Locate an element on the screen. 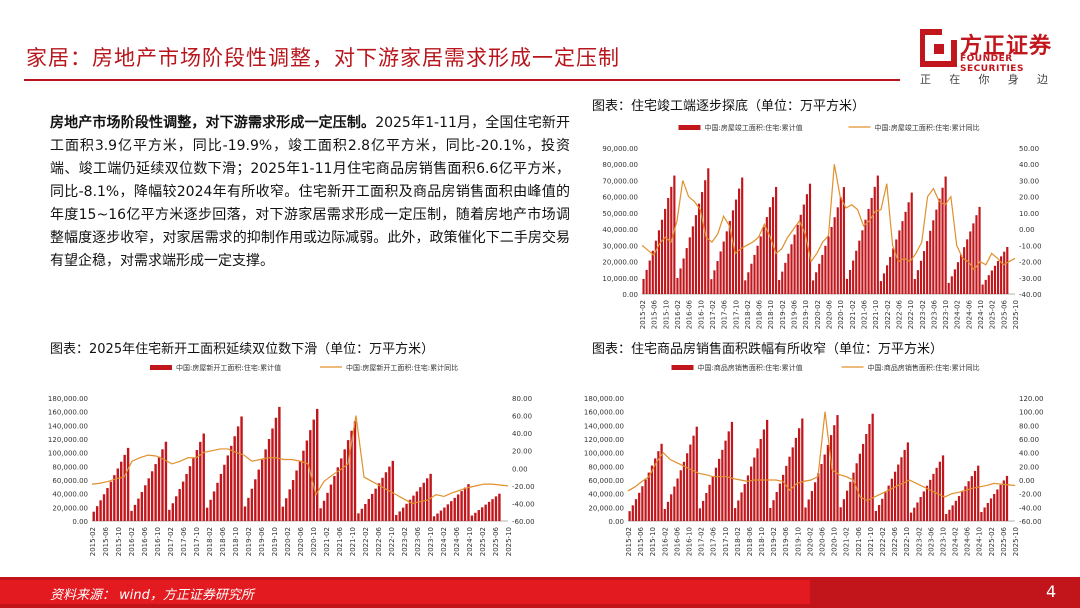 This screenshot has width=1080, height=608. y-right-tick-label: 0.00 is located at coordinates (1027, 481).